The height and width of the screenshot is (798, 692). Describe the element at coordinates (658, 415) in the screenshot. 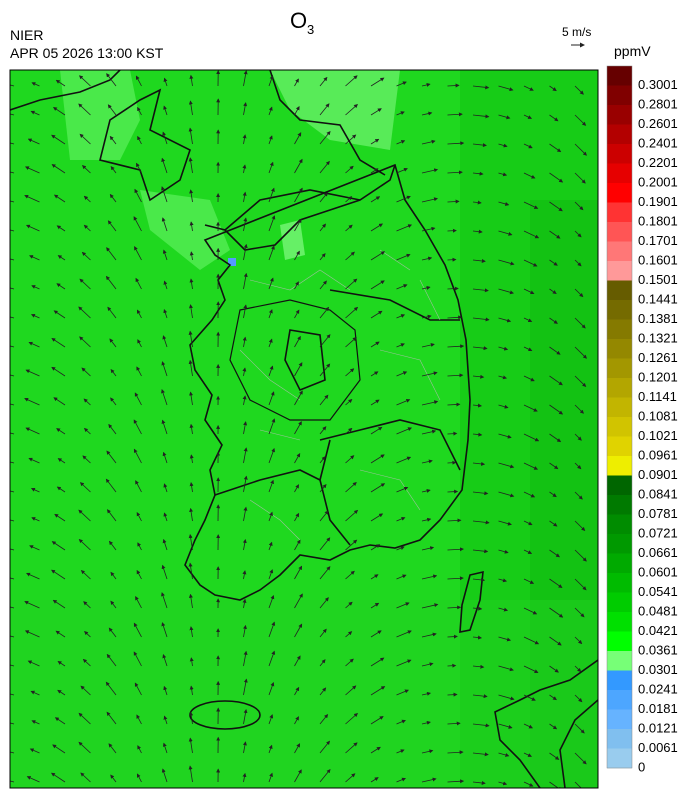

I see `colorbar-label: 0.1081` at that location.